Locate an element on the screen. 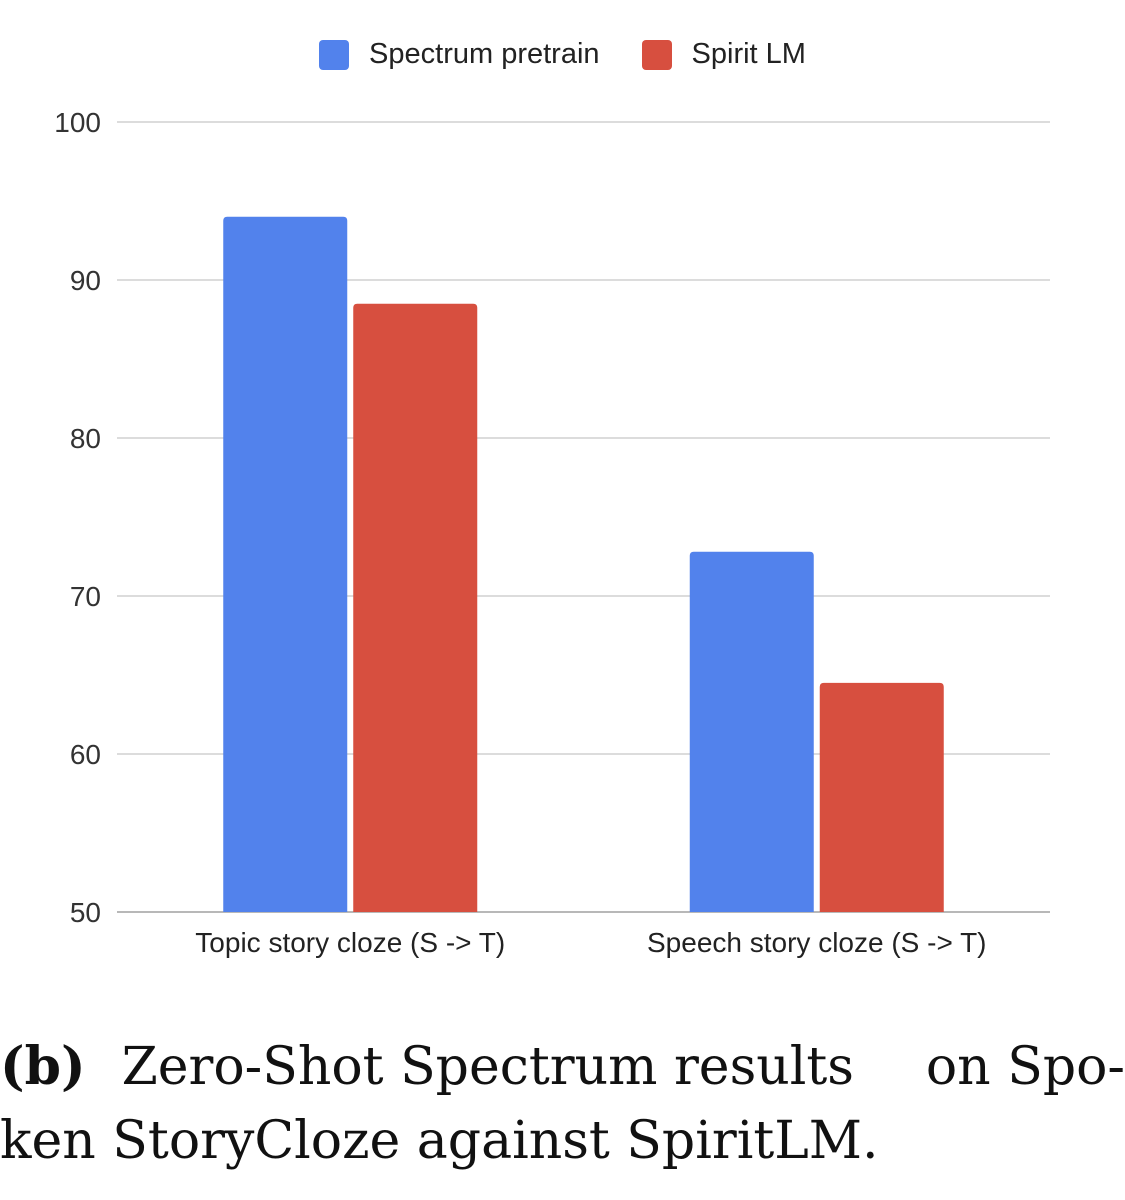 Image resolution: width=1125 pixels, height=1200 pixels. legend-swatch-spirit-lm is located at coordinates (656, 54).